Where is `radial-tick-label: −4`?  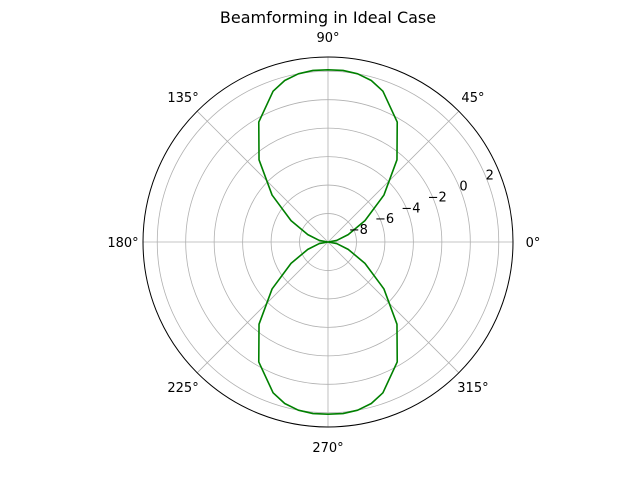
radial-tick-label: −4 is located at coordinates (410, 208).